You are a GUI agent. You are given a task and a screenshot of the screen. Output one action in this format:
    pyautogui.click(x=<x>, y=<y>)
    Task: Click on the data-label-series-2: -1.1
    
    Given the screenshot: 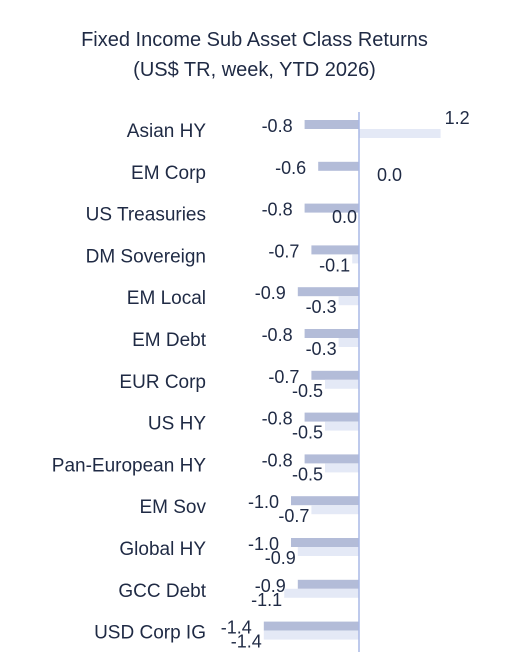 What is the action you would take?
    pyautogui.click(x=266, y=600)
    